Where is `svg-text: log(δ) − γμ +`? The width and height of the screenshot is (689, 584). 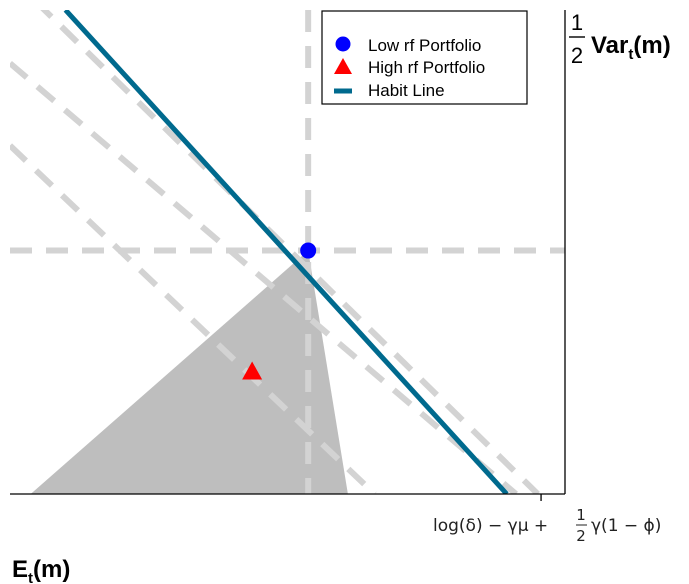
svg-text: log(δ) − γμ + is located at coordinates (490, 526).